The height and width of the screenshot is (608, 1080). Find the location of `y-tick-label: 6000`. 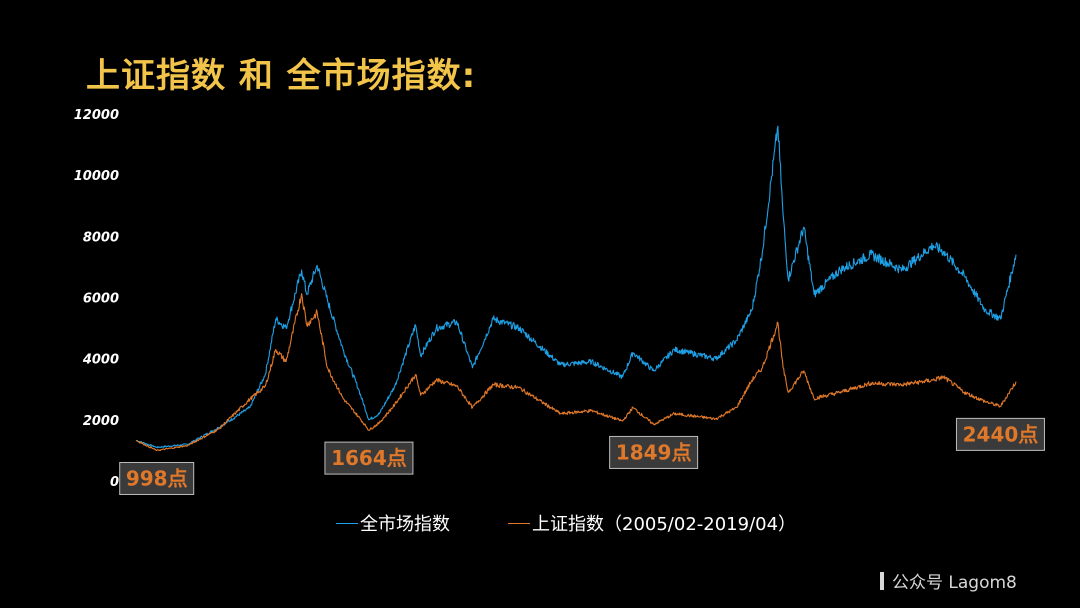

y-tick-label: 6000 is located at coordinates (101, 299).